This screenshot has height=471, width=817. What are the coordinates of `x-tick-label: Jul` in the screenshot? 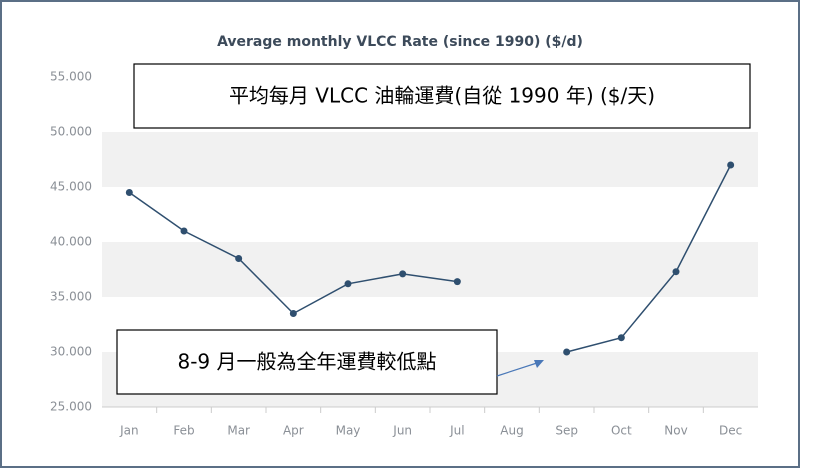 It's located at (456, 431).